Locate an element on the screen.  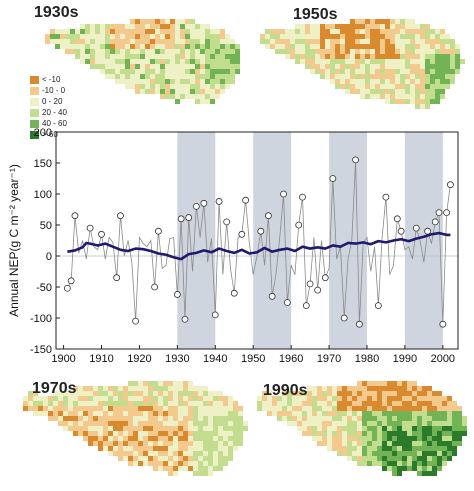
legend-item: > 60 is located at coordinates (48, 134).